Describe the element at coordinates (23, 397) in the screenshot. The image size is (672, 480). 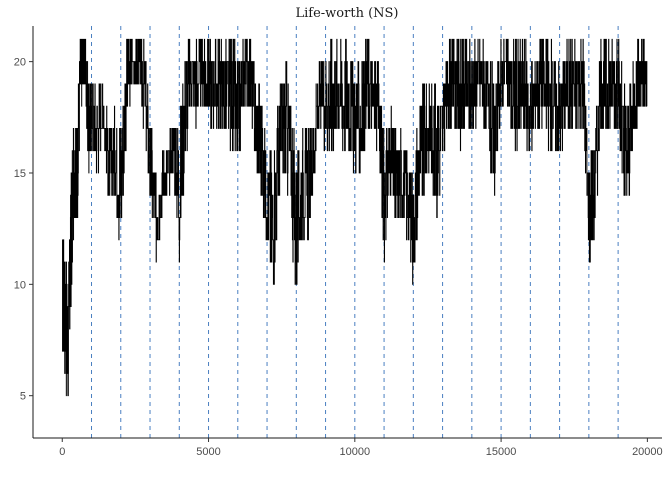
I see `y-tick-label-5: 5` at that location.